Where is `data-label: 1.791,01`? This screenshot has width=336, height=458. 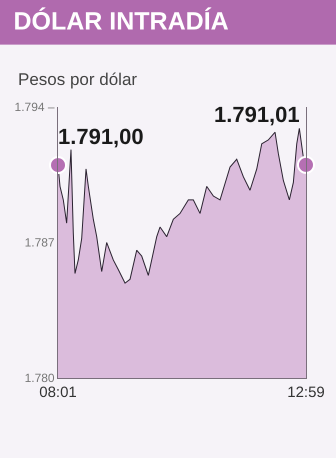 data-label: 1.791,01 is located at coordinates (257, 114).